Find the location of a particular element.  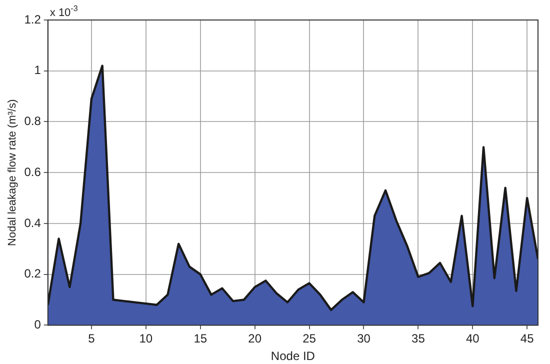

y-tick-label: 0.8 is located at coordinates (33, 121).